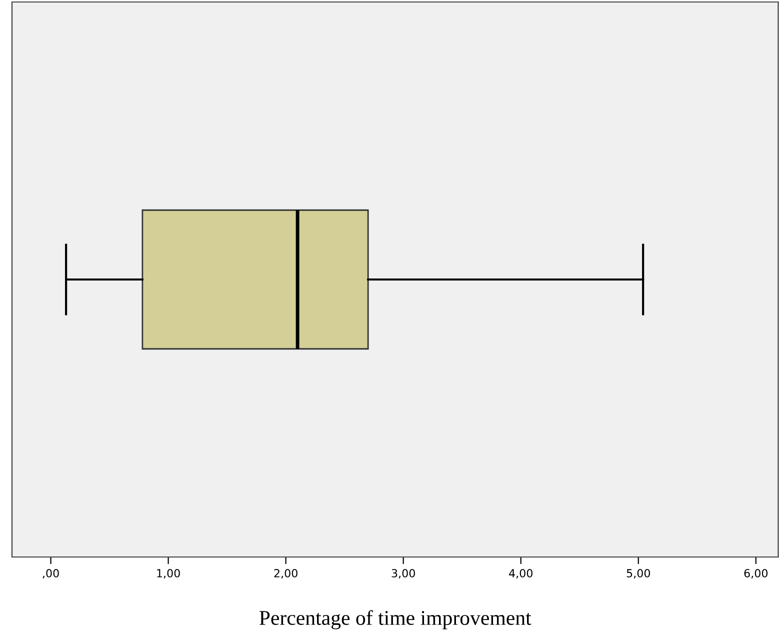 This screenshot has height=637, width=779. I want to click on x-tick-label: 1,00, so click(168, 574).